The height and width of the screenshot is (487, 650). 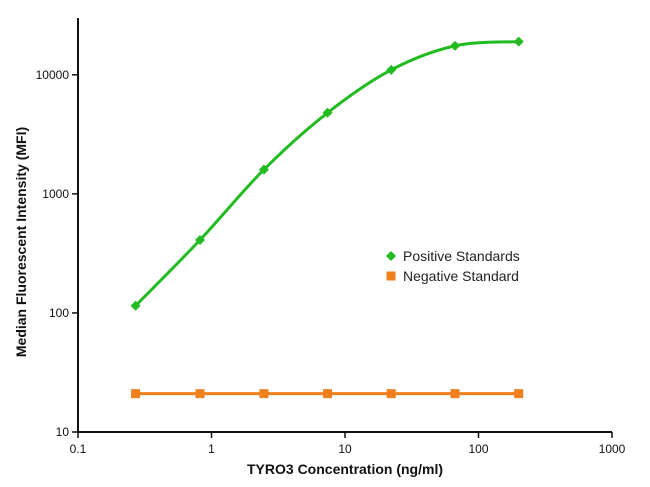 What do you see at coordinates (59, 313) in the screenshot?
I see `y-tick-label: 100` at bounding box center [59, 313].